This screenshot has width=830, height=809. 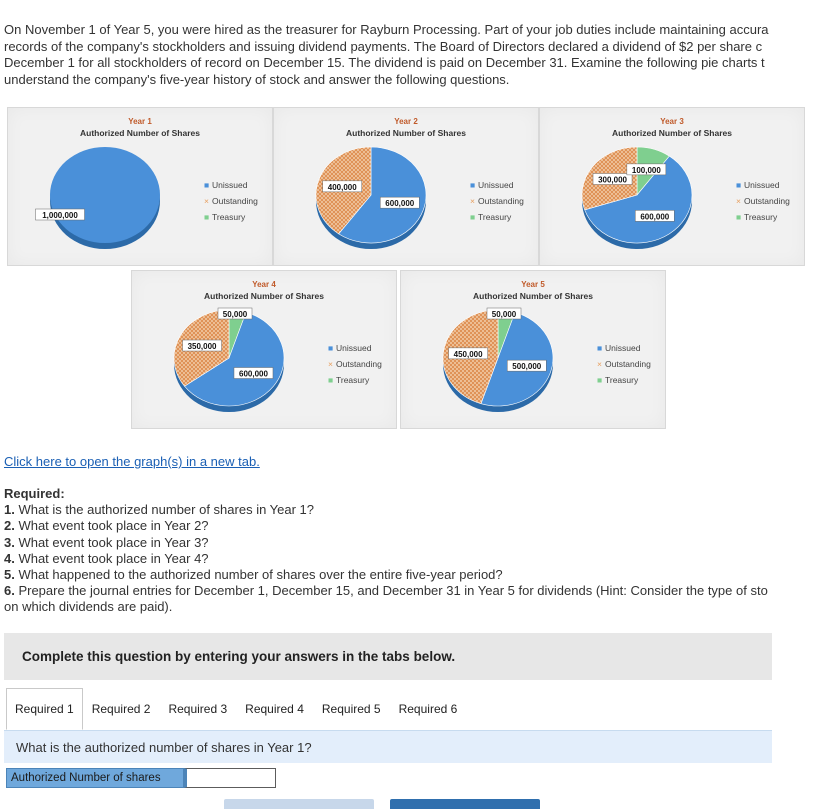 What do you see at coordinates (274, 709) in the screenshot?
I see `tab-required-4: Required 4` at bounding box center [274, 709].